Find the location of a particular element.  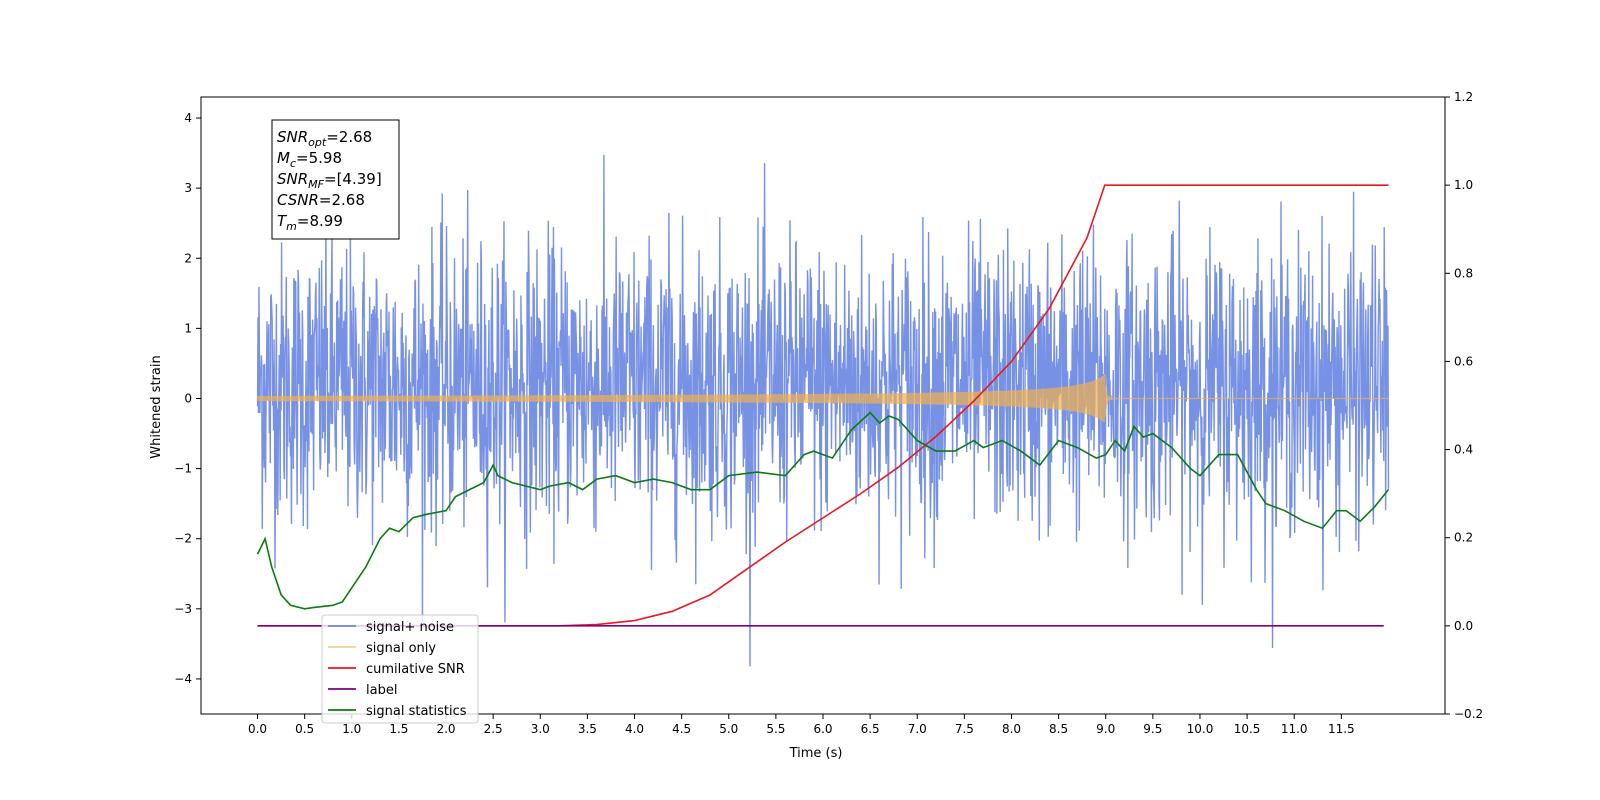

x-tick-label: 6.5 is located at coordinates (870, 729).